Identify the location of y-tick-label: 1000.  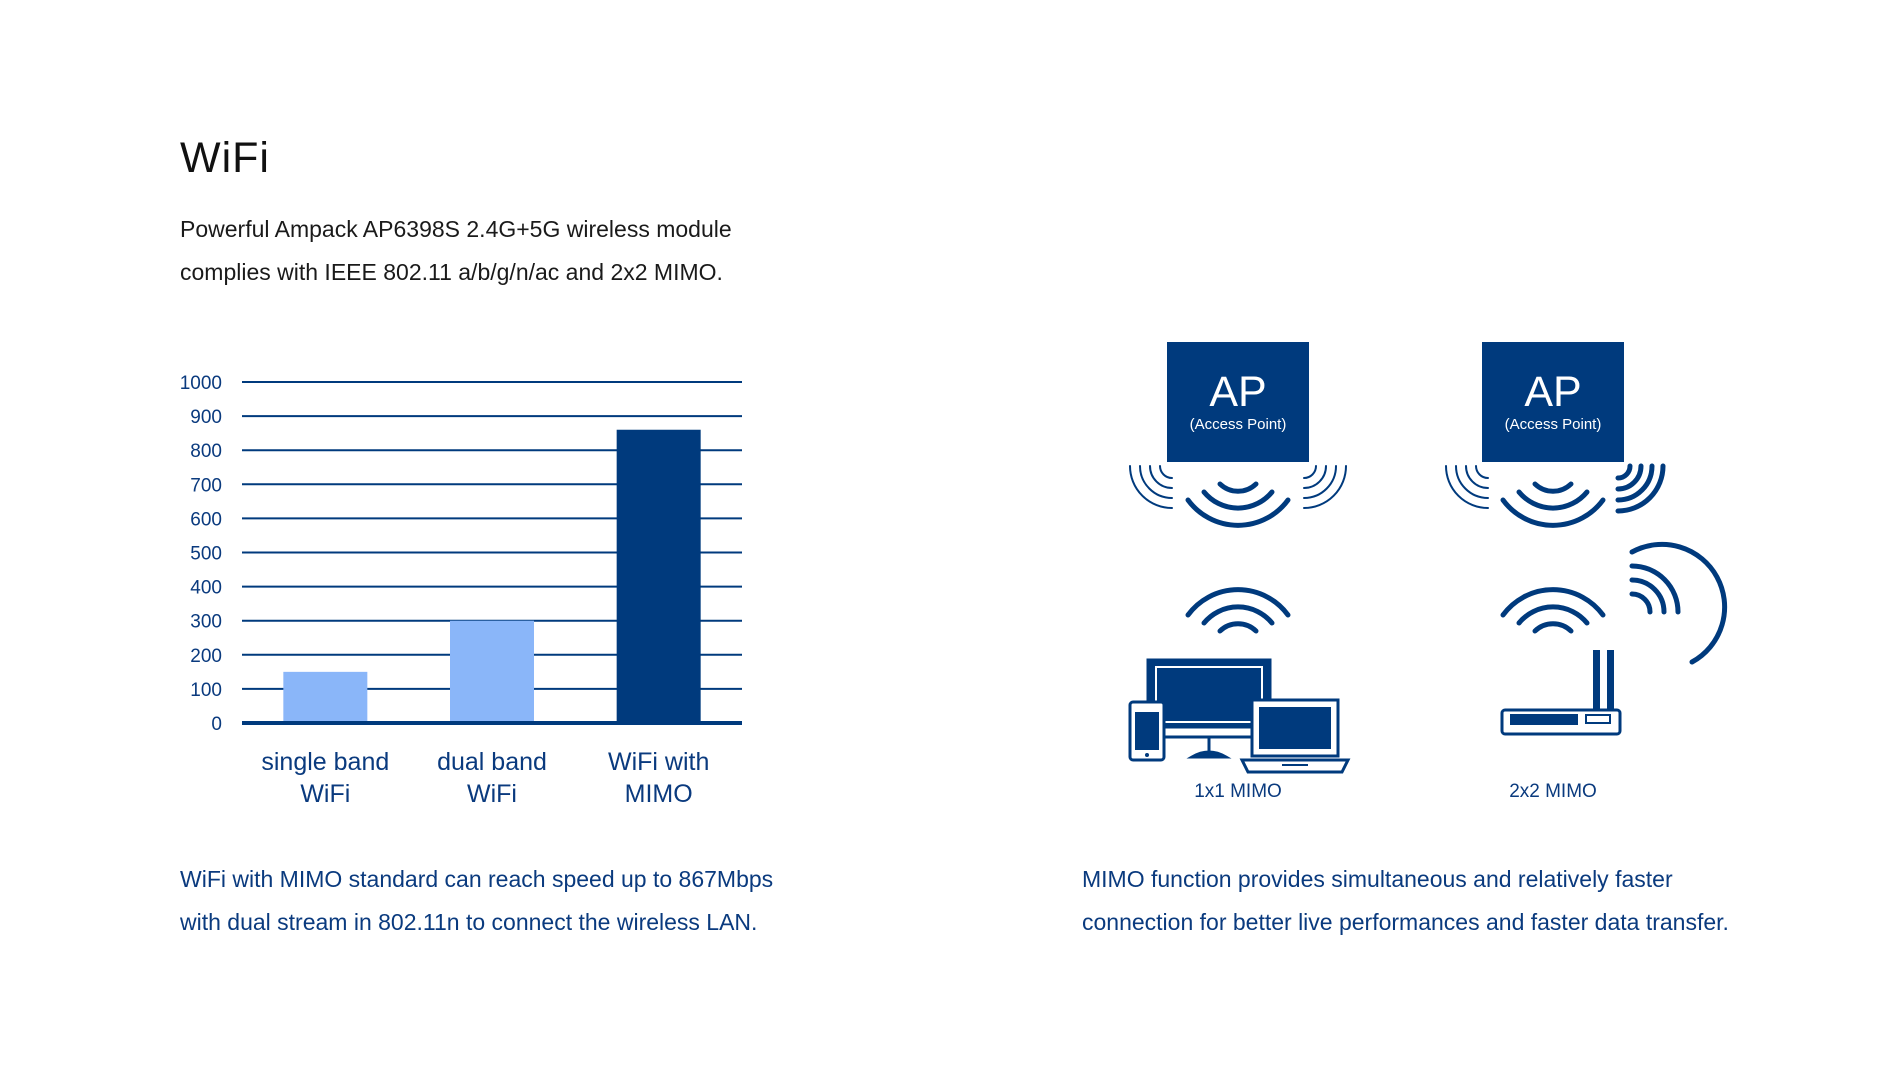
(201, 383).